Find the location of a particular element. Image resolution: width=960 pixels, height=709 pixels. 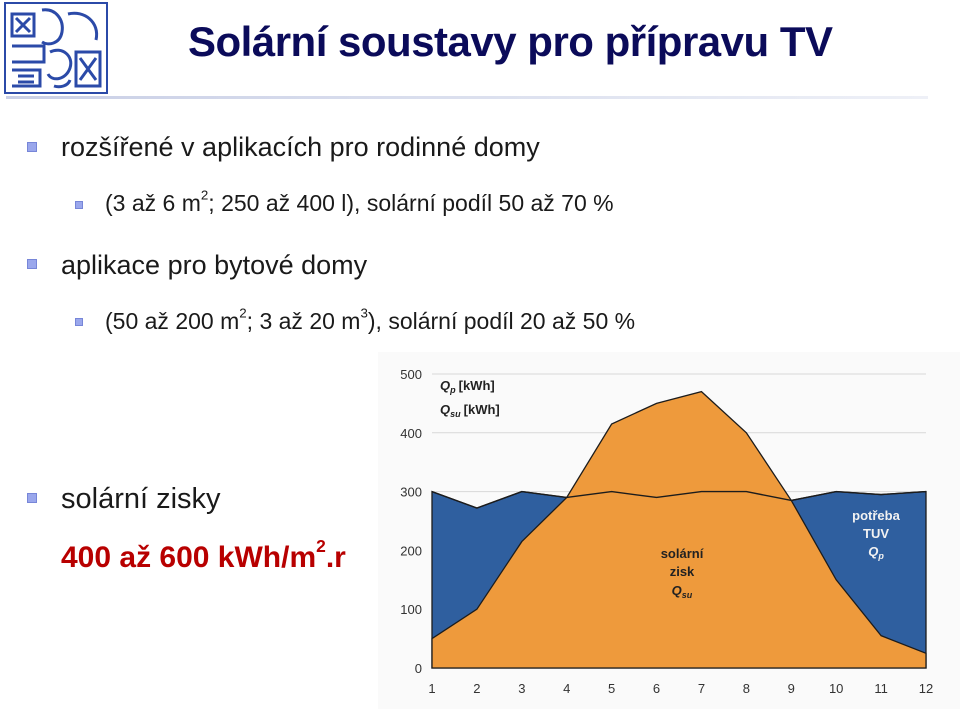

y-tick-label: 0 is located at coordinates (418, 668).